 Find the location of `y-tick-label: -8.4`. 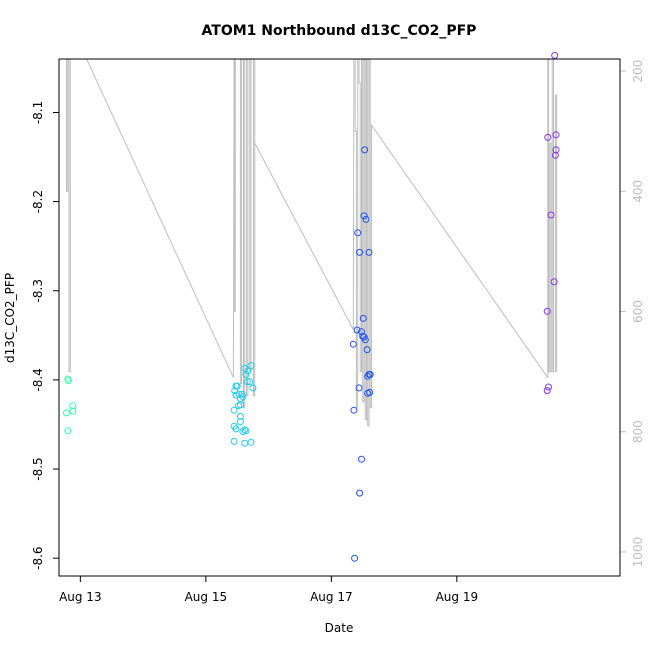

y-tick-label: -8.4 is located at coordinates (38, 379).